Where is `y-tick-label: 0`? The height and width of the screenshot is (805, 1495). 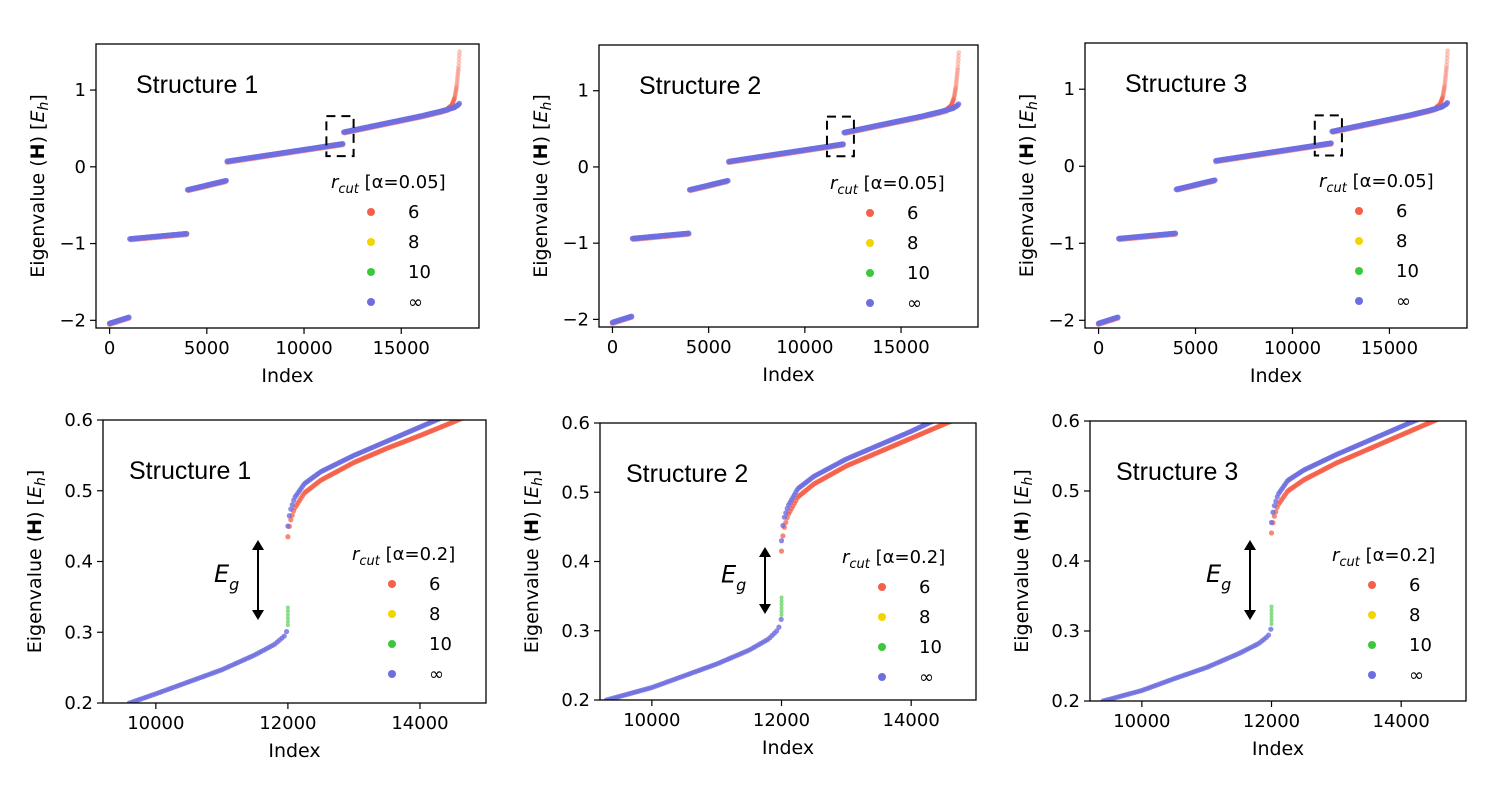 y-tick-label: 0 is located at coordinates (583, 167).